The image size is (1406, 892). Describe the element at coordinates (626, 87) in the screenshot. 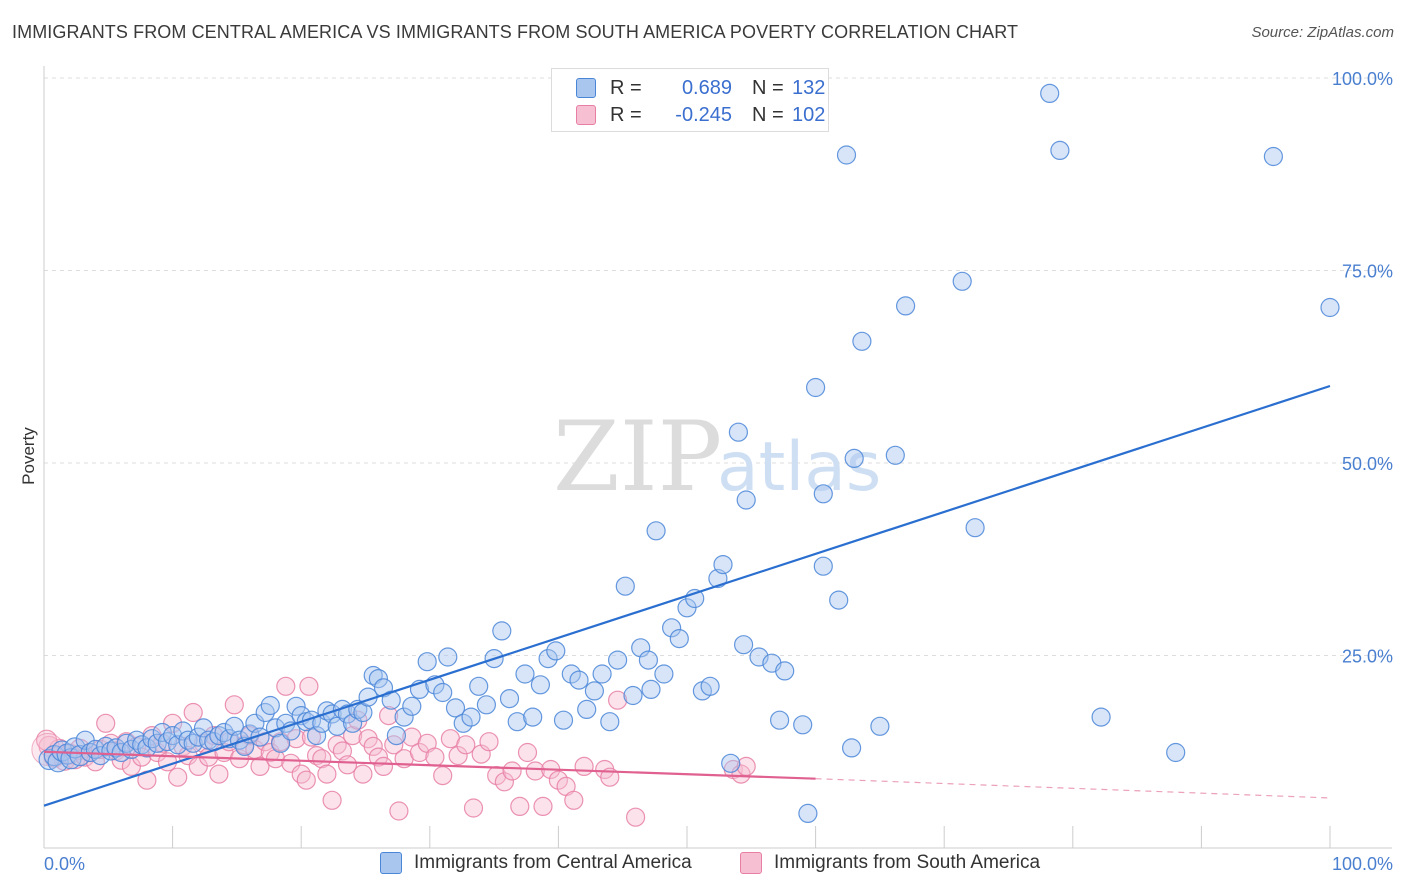

I see `legend-r-label: R =` at that location.